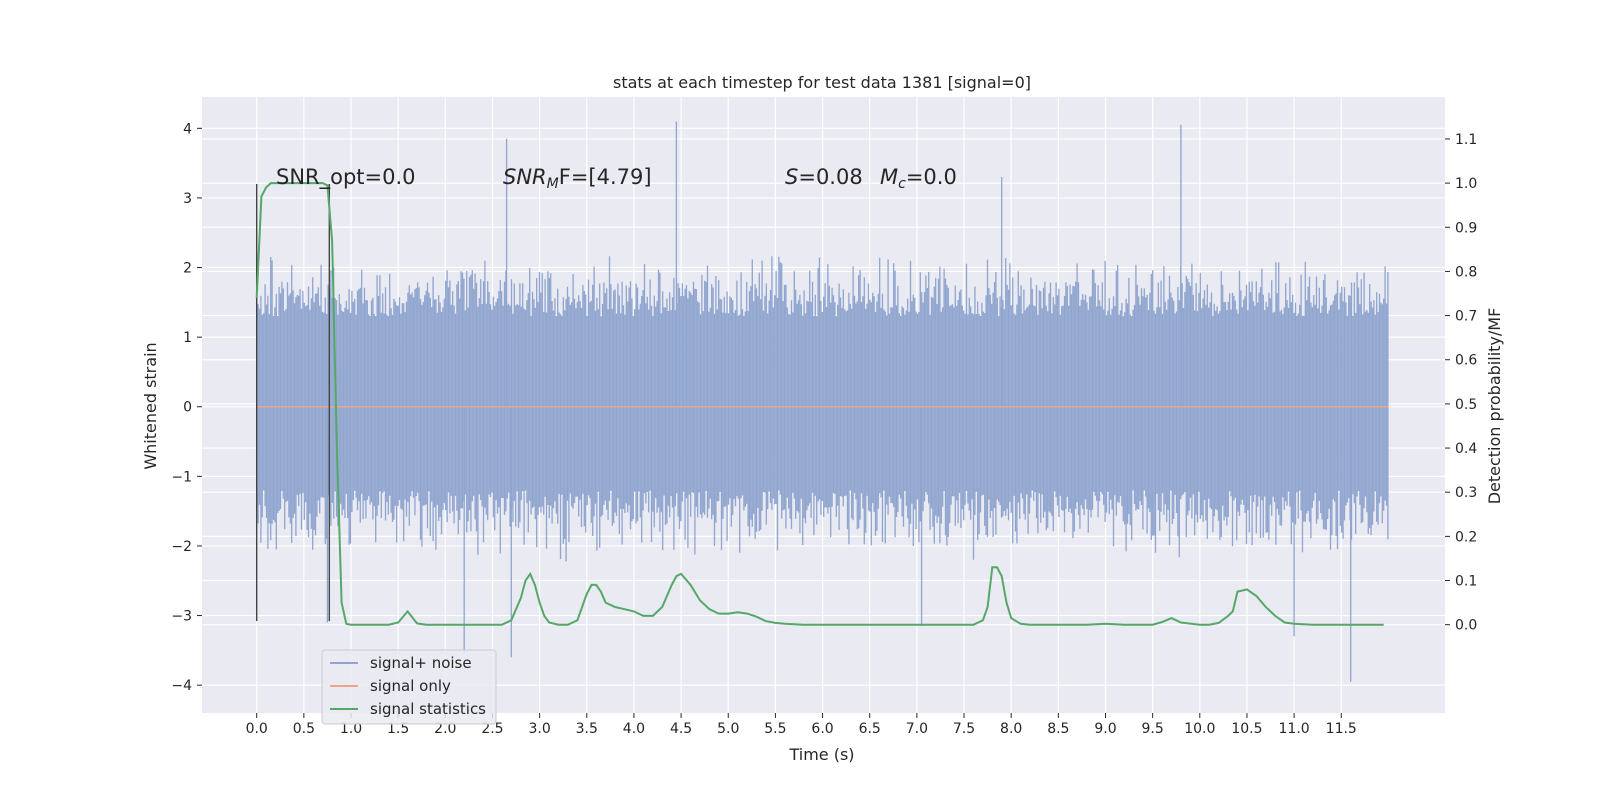 This screenshot has width=1600, height=800. I want to click on x-tick-label: 5.0, so click(728, 729).